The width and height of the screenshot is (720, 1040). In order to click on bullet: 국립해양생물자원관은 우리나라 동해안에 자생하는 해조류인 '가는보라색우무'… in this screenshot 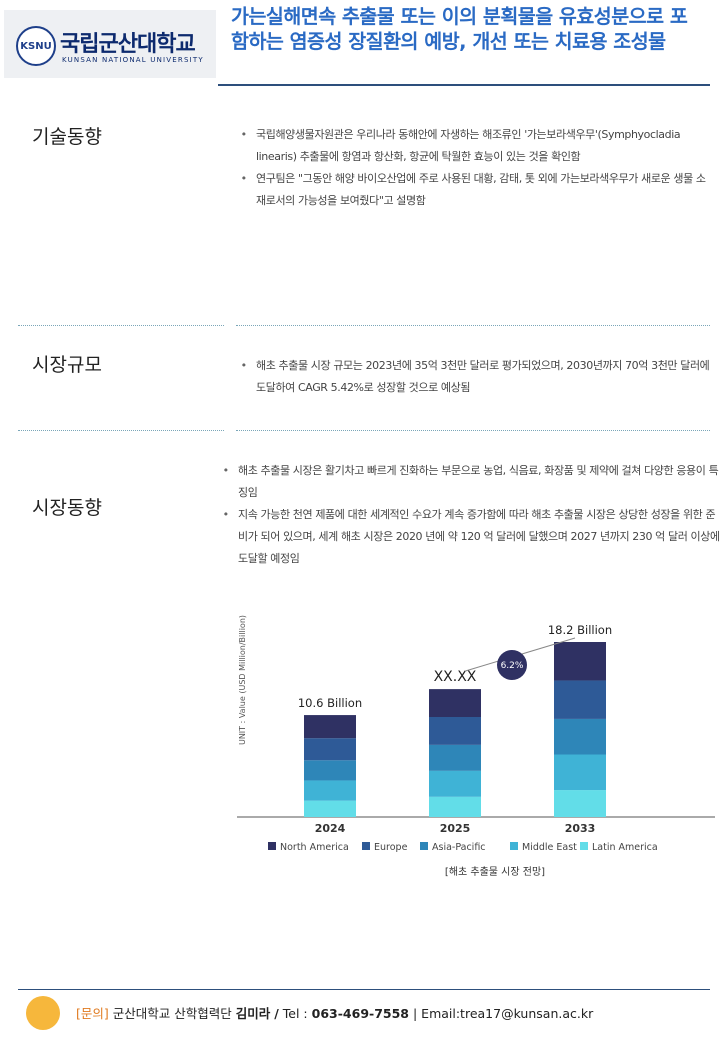, I will do `click(483, 146)`.